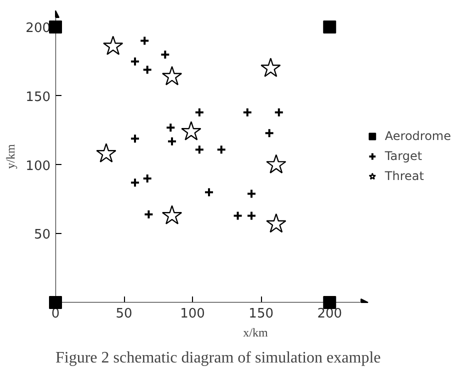  Describe the element at coordinates (255, 333) in the screenshot. I see `x-axis-title: x/km` at that location.